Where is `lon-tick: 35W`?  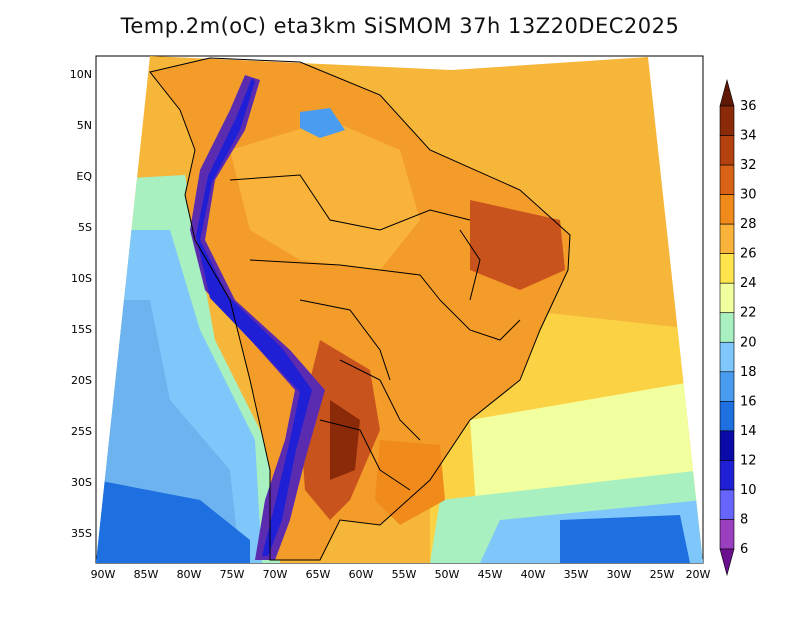 lon-tick: 35W is located at coordinates (576, 574).